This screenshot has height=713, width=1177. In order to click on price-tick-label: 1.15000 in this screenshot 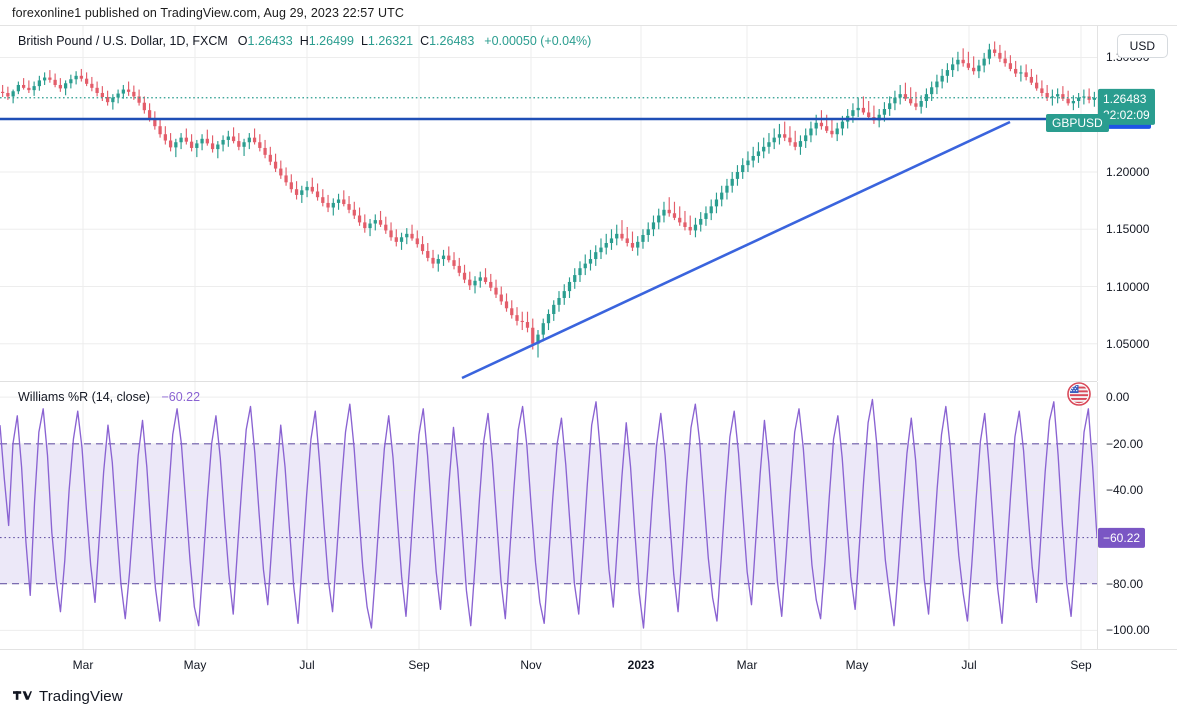, I will do `click(1128, 229)`.